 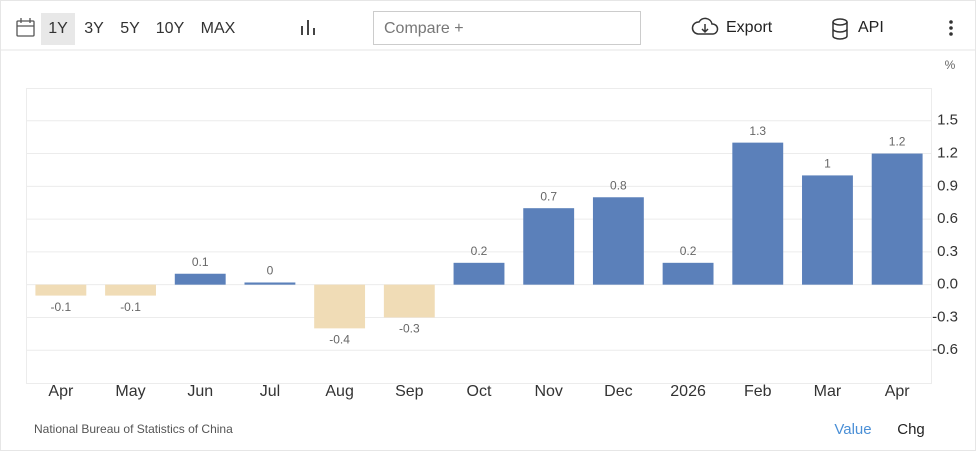 What do you see at coordinates (828, 391) in the screenshot?
I see `x-tick-label: Mar` at bounding box center [828, 391].